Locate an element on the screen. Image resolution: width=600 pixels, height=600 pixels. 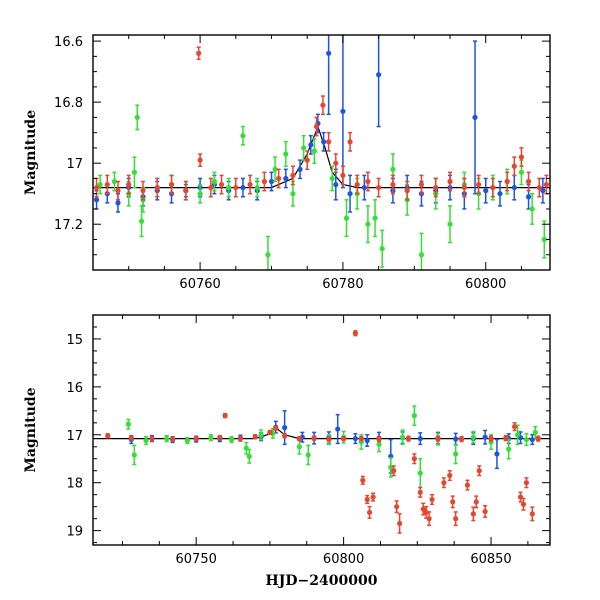
y-tick-label: 16.8 is located at coordinates (68, 103).